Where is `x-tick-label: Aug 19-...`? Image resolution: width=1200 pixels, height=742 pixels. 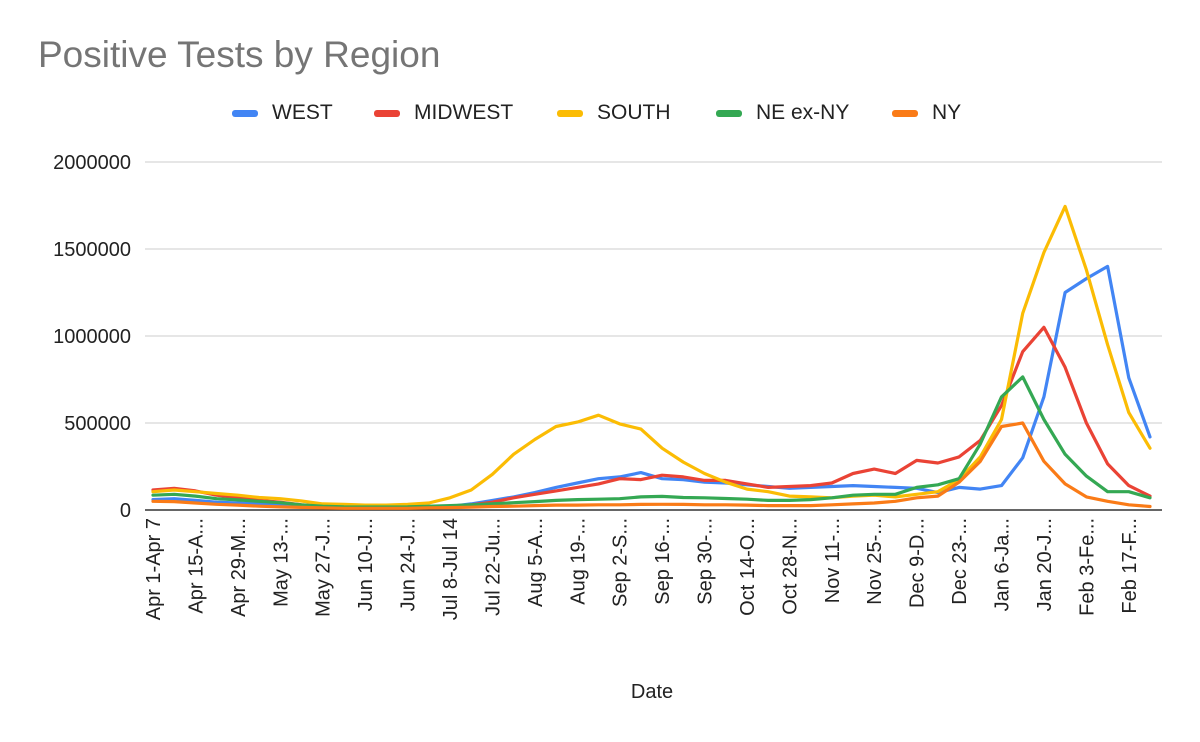 x-tick-label: Aug 19-... is located at coordinates (578, 561).